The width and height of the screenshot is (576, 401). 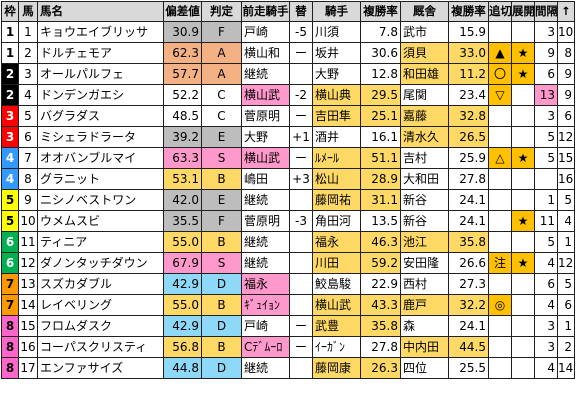 I want to click on deviation-value: 57.7, so click(x=182, y=74).